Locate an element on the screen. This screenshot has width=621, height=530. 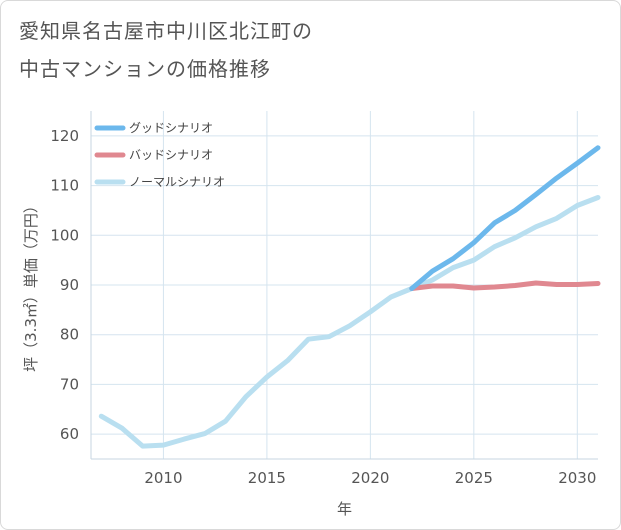
chart-title-line-2: 中古マンションの価格推移 is located at coordinates (145, 69).